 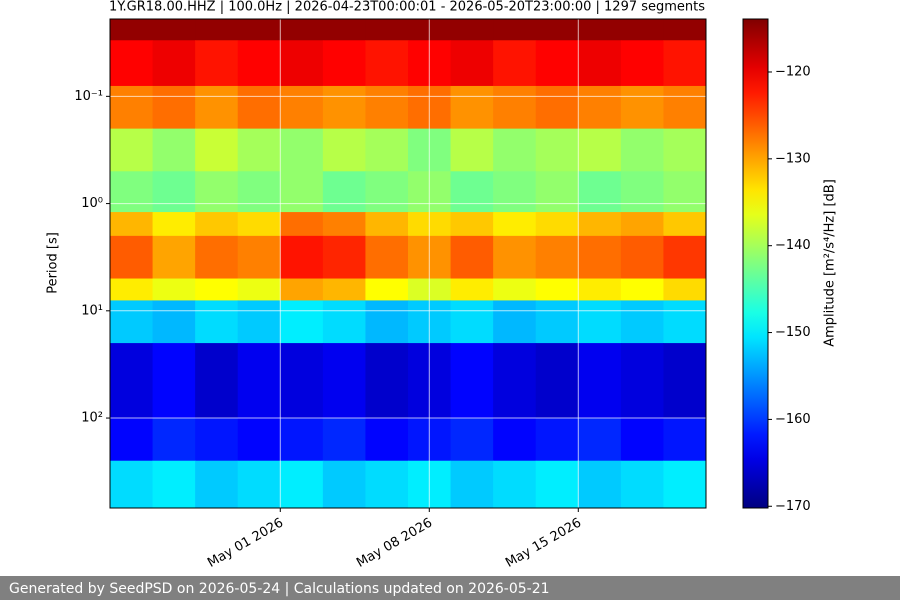 I want to click on x-tick-label: May 15 2026, so click(x=543, y=543).